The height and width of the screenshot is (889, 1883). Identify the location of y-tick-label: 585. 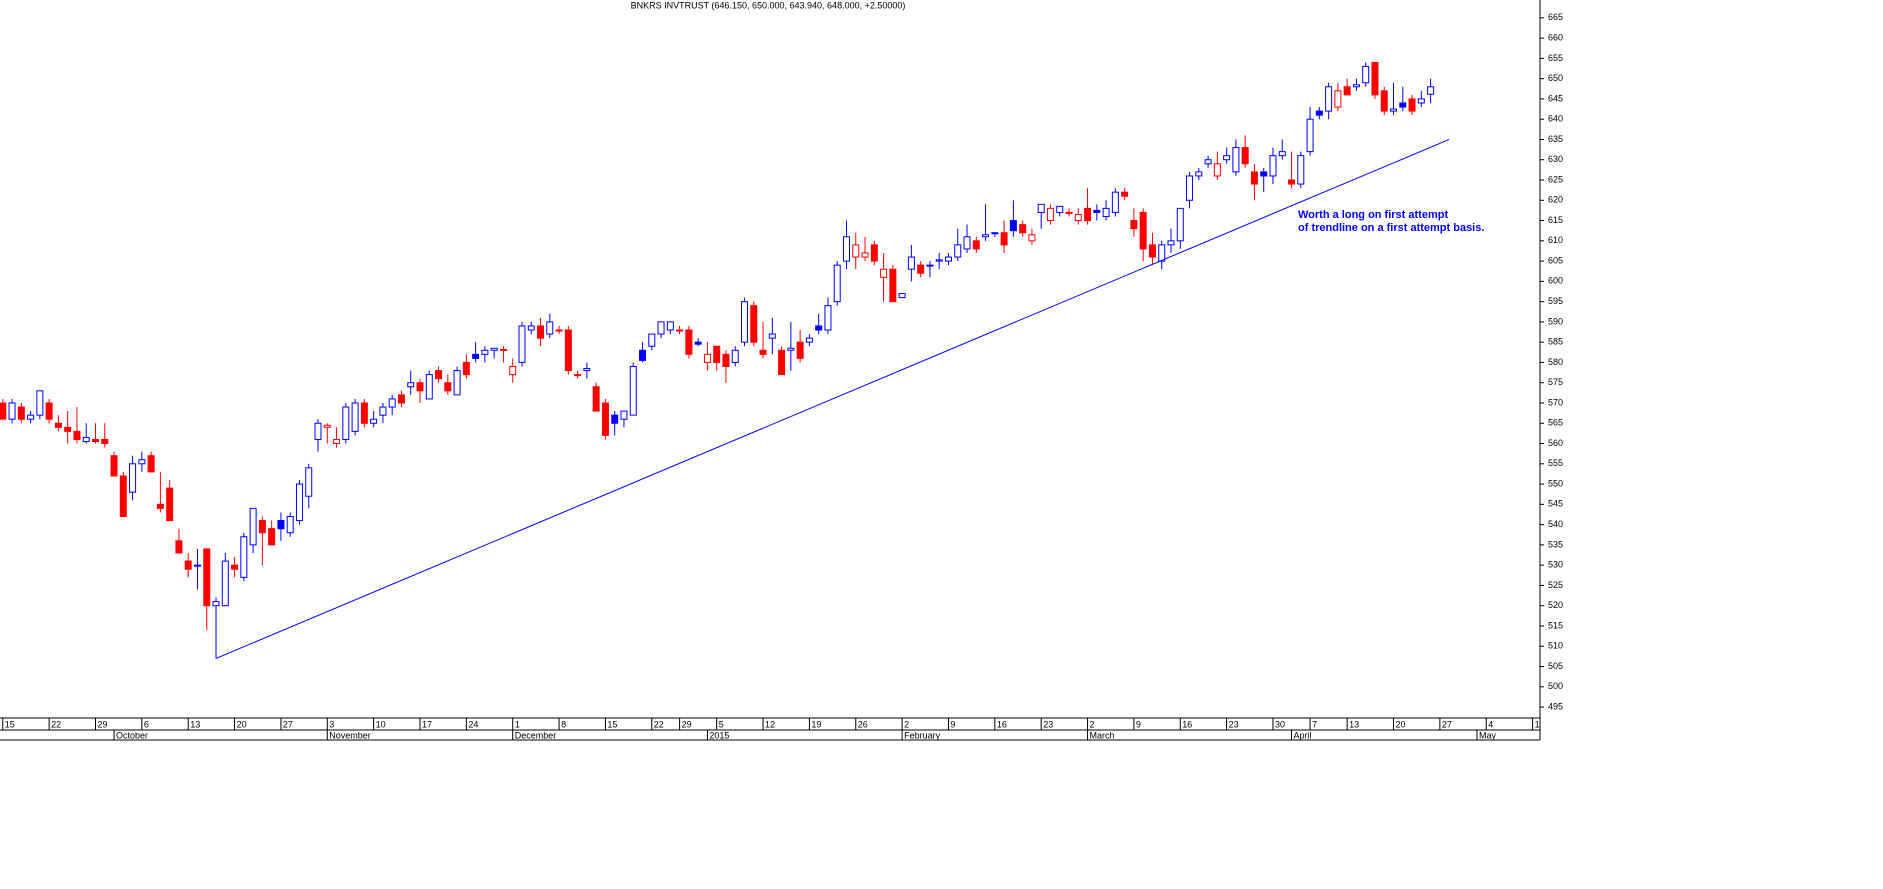
(1555, 342).